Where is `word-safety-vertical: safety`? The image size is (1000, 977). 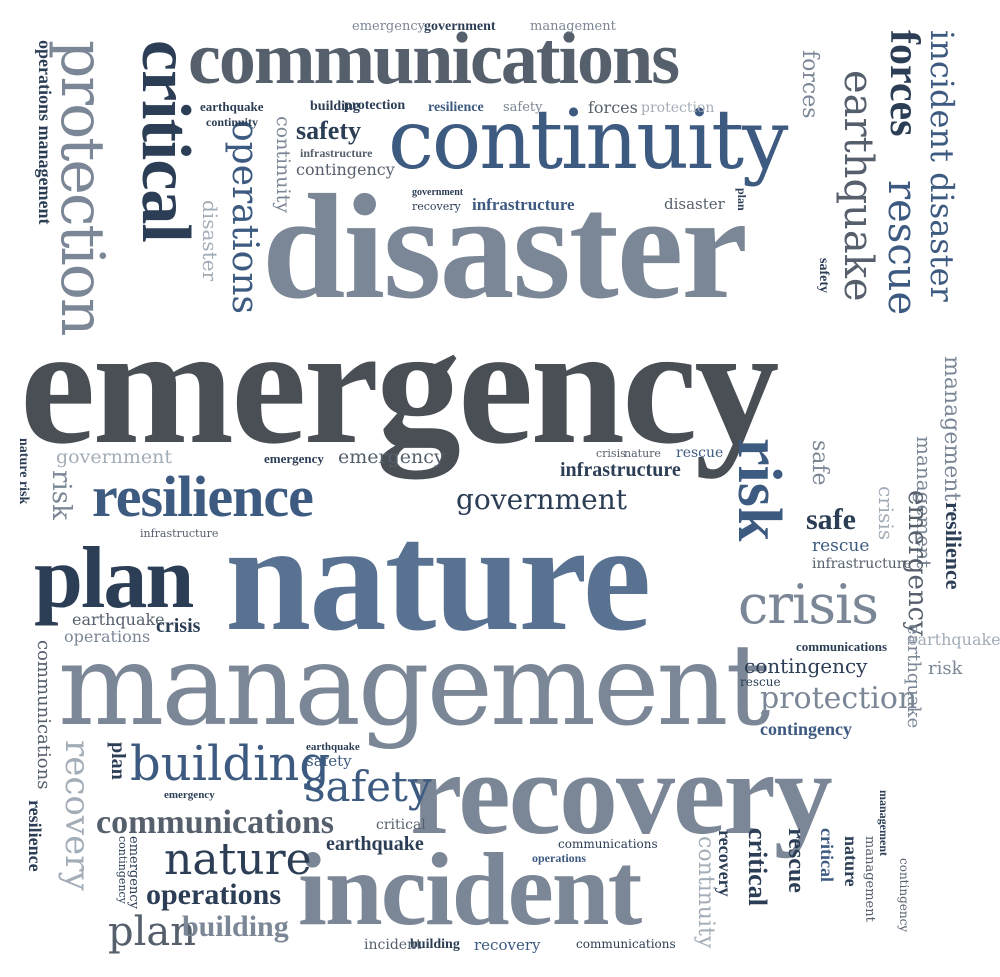
word-safety-vertical: safety is located at coordinates (823, 275).